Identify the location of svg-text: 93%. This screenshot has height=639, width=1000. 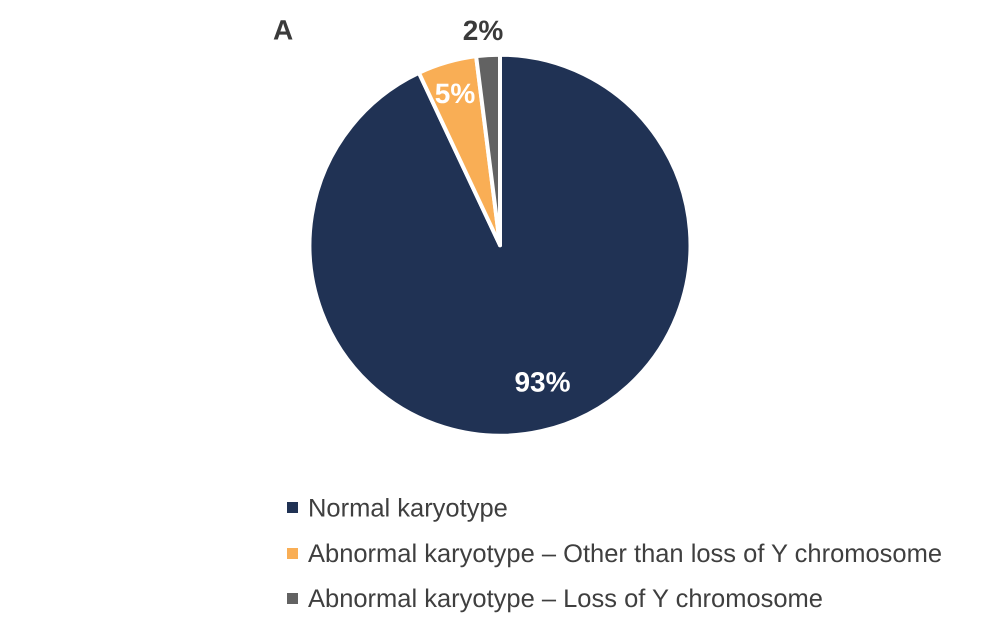
(542, 381).